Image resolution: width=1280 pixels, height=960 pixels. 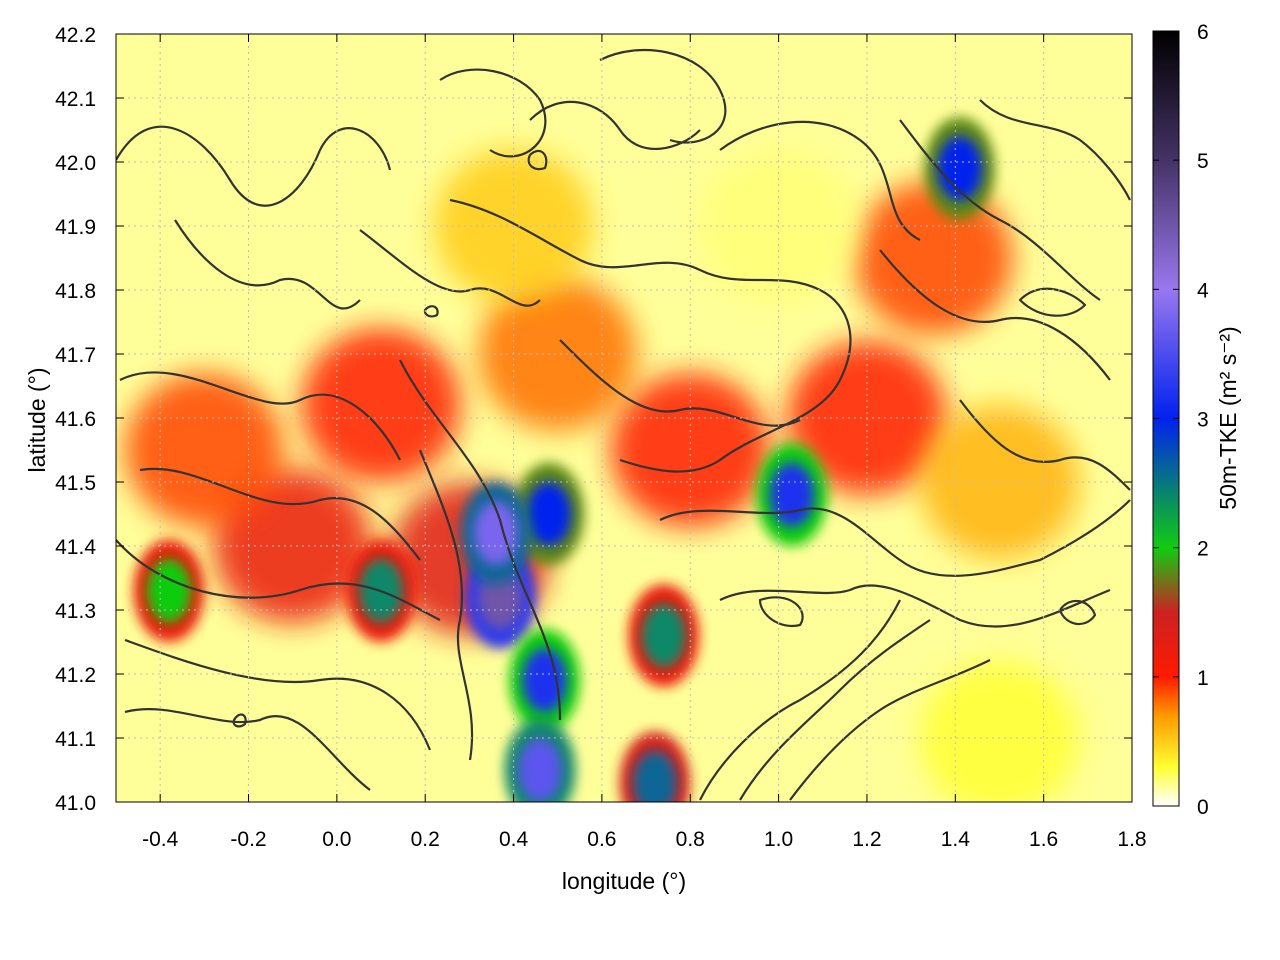 What do you see at coordinates (644, 839) in the screenshot?
I see `x-tick-labels: -0.4 -0.2 0.0 0.2 0.4 0.6 0.8 1.0 1.2 1.4 1.6 1.8` at bounding box center [644, 839].